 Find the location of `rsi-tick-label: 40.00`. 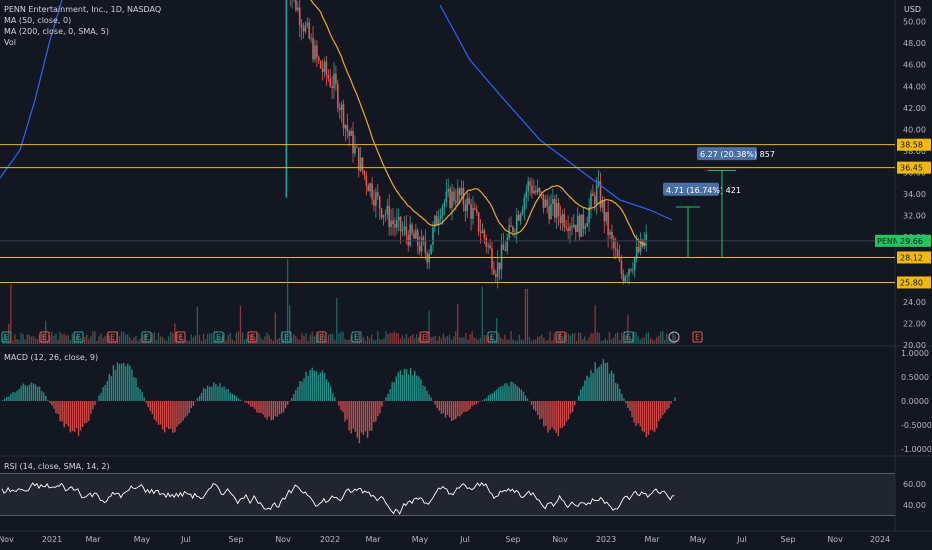

rsi-tick-label: 40.00 is located at coordinates (914, 505).